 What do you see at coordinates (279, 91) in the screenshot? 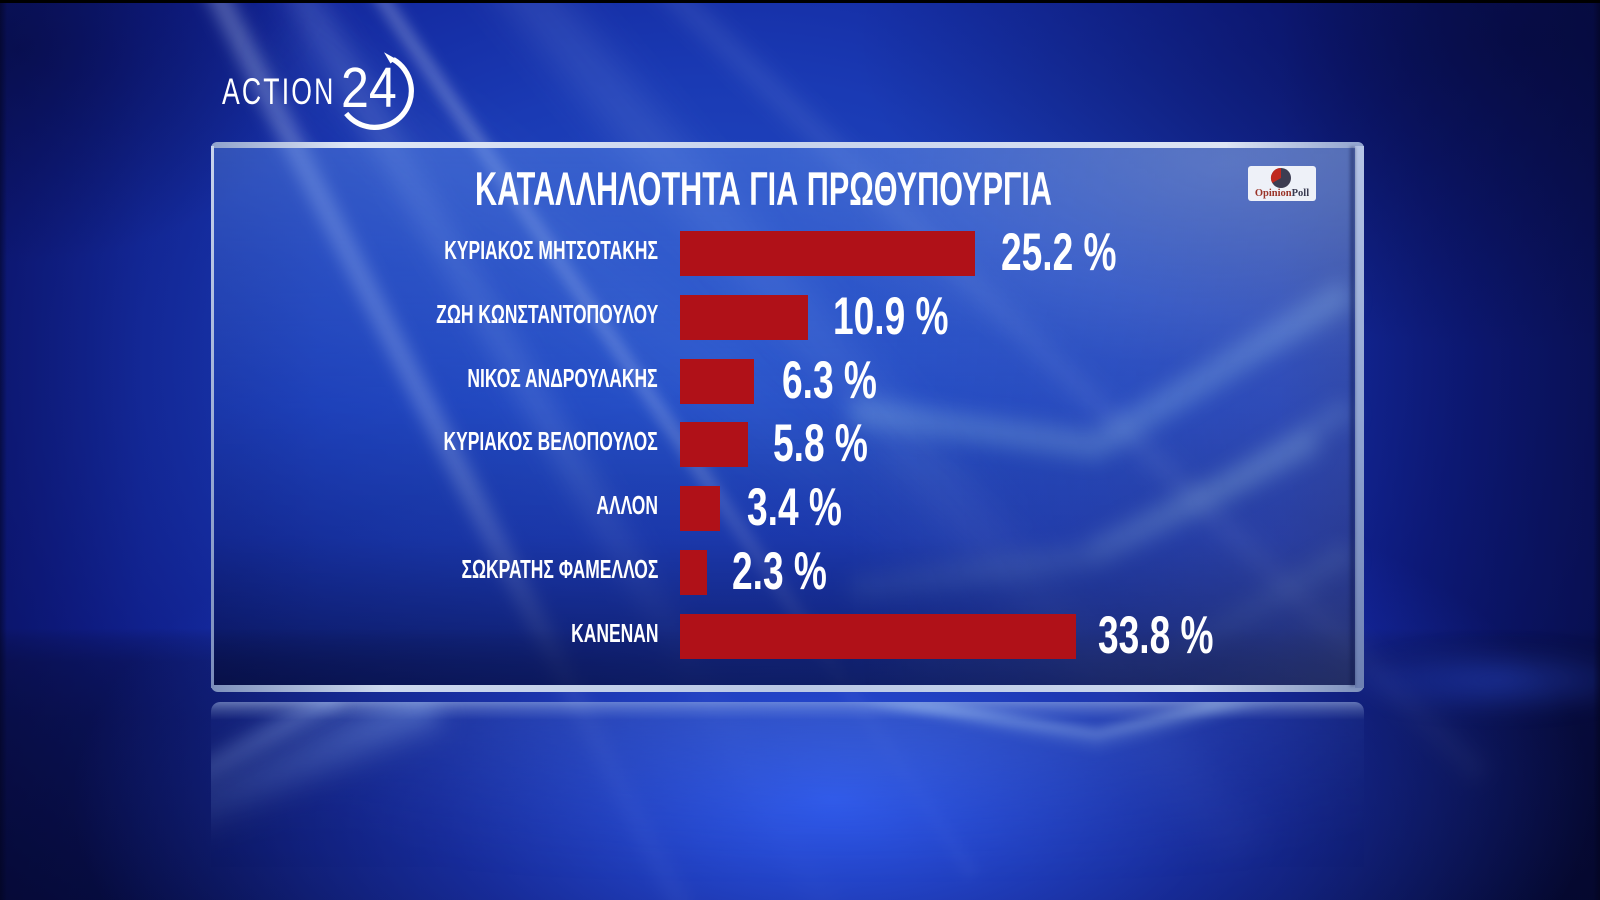
I see `svg-text: ACTION` at bounding box center [279, 91].